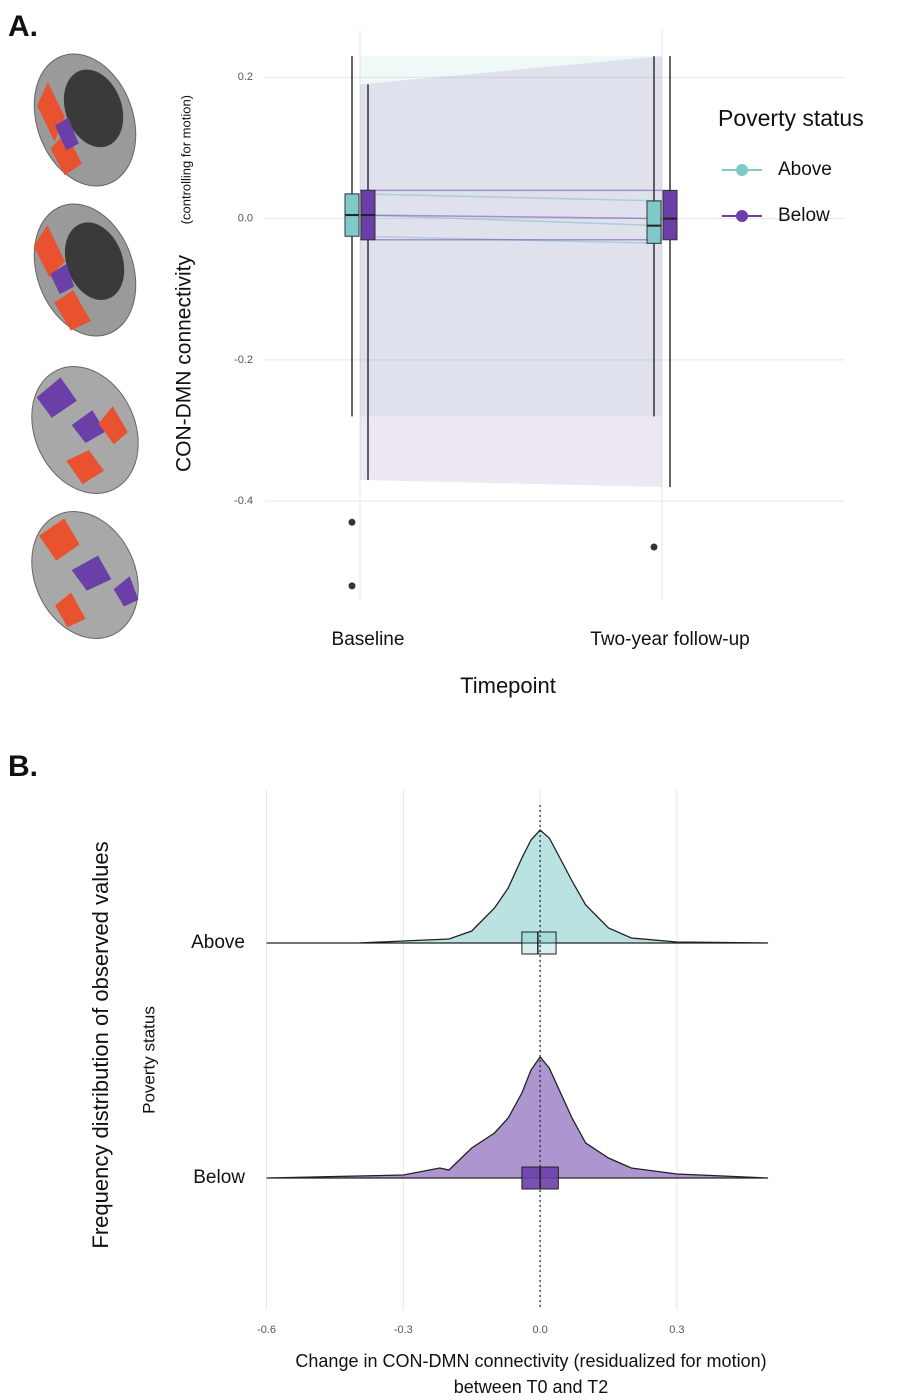 This screenshot has height=1400, width=904. What do you see at coordinates (243, 501) in the screenshot?
I see `y-tick-label: -0.4` at bounding box center [243, 501].